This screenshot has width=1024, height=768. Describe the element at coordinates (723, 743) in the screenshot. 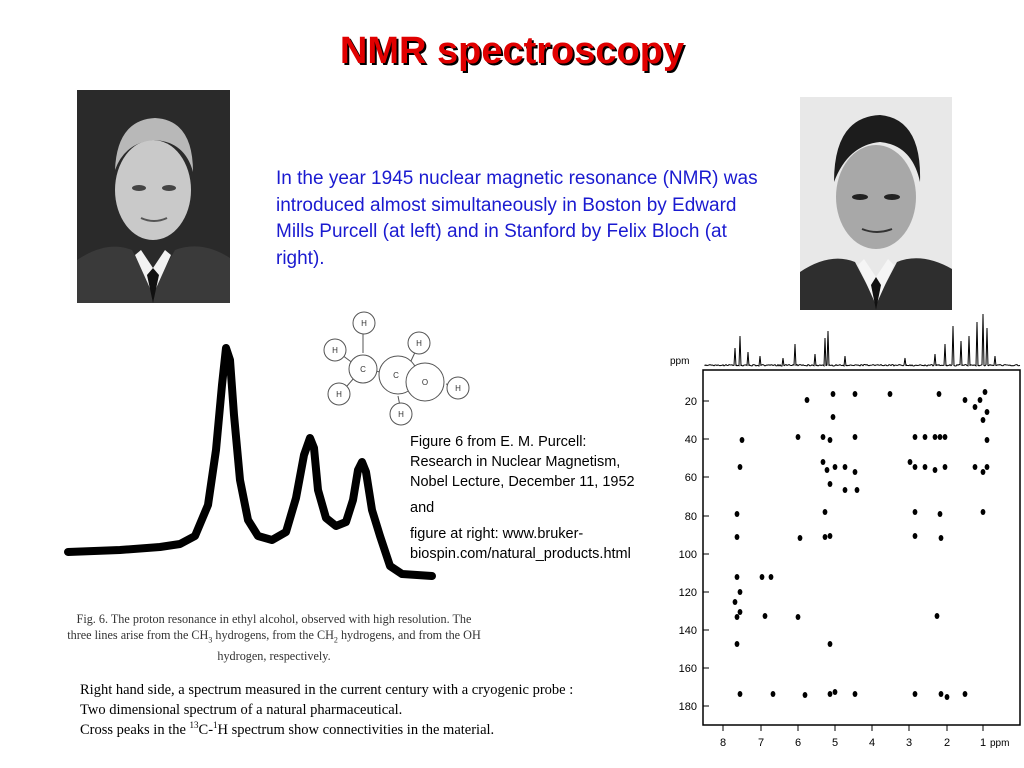

I see `x-tick-label: 8` at that location.